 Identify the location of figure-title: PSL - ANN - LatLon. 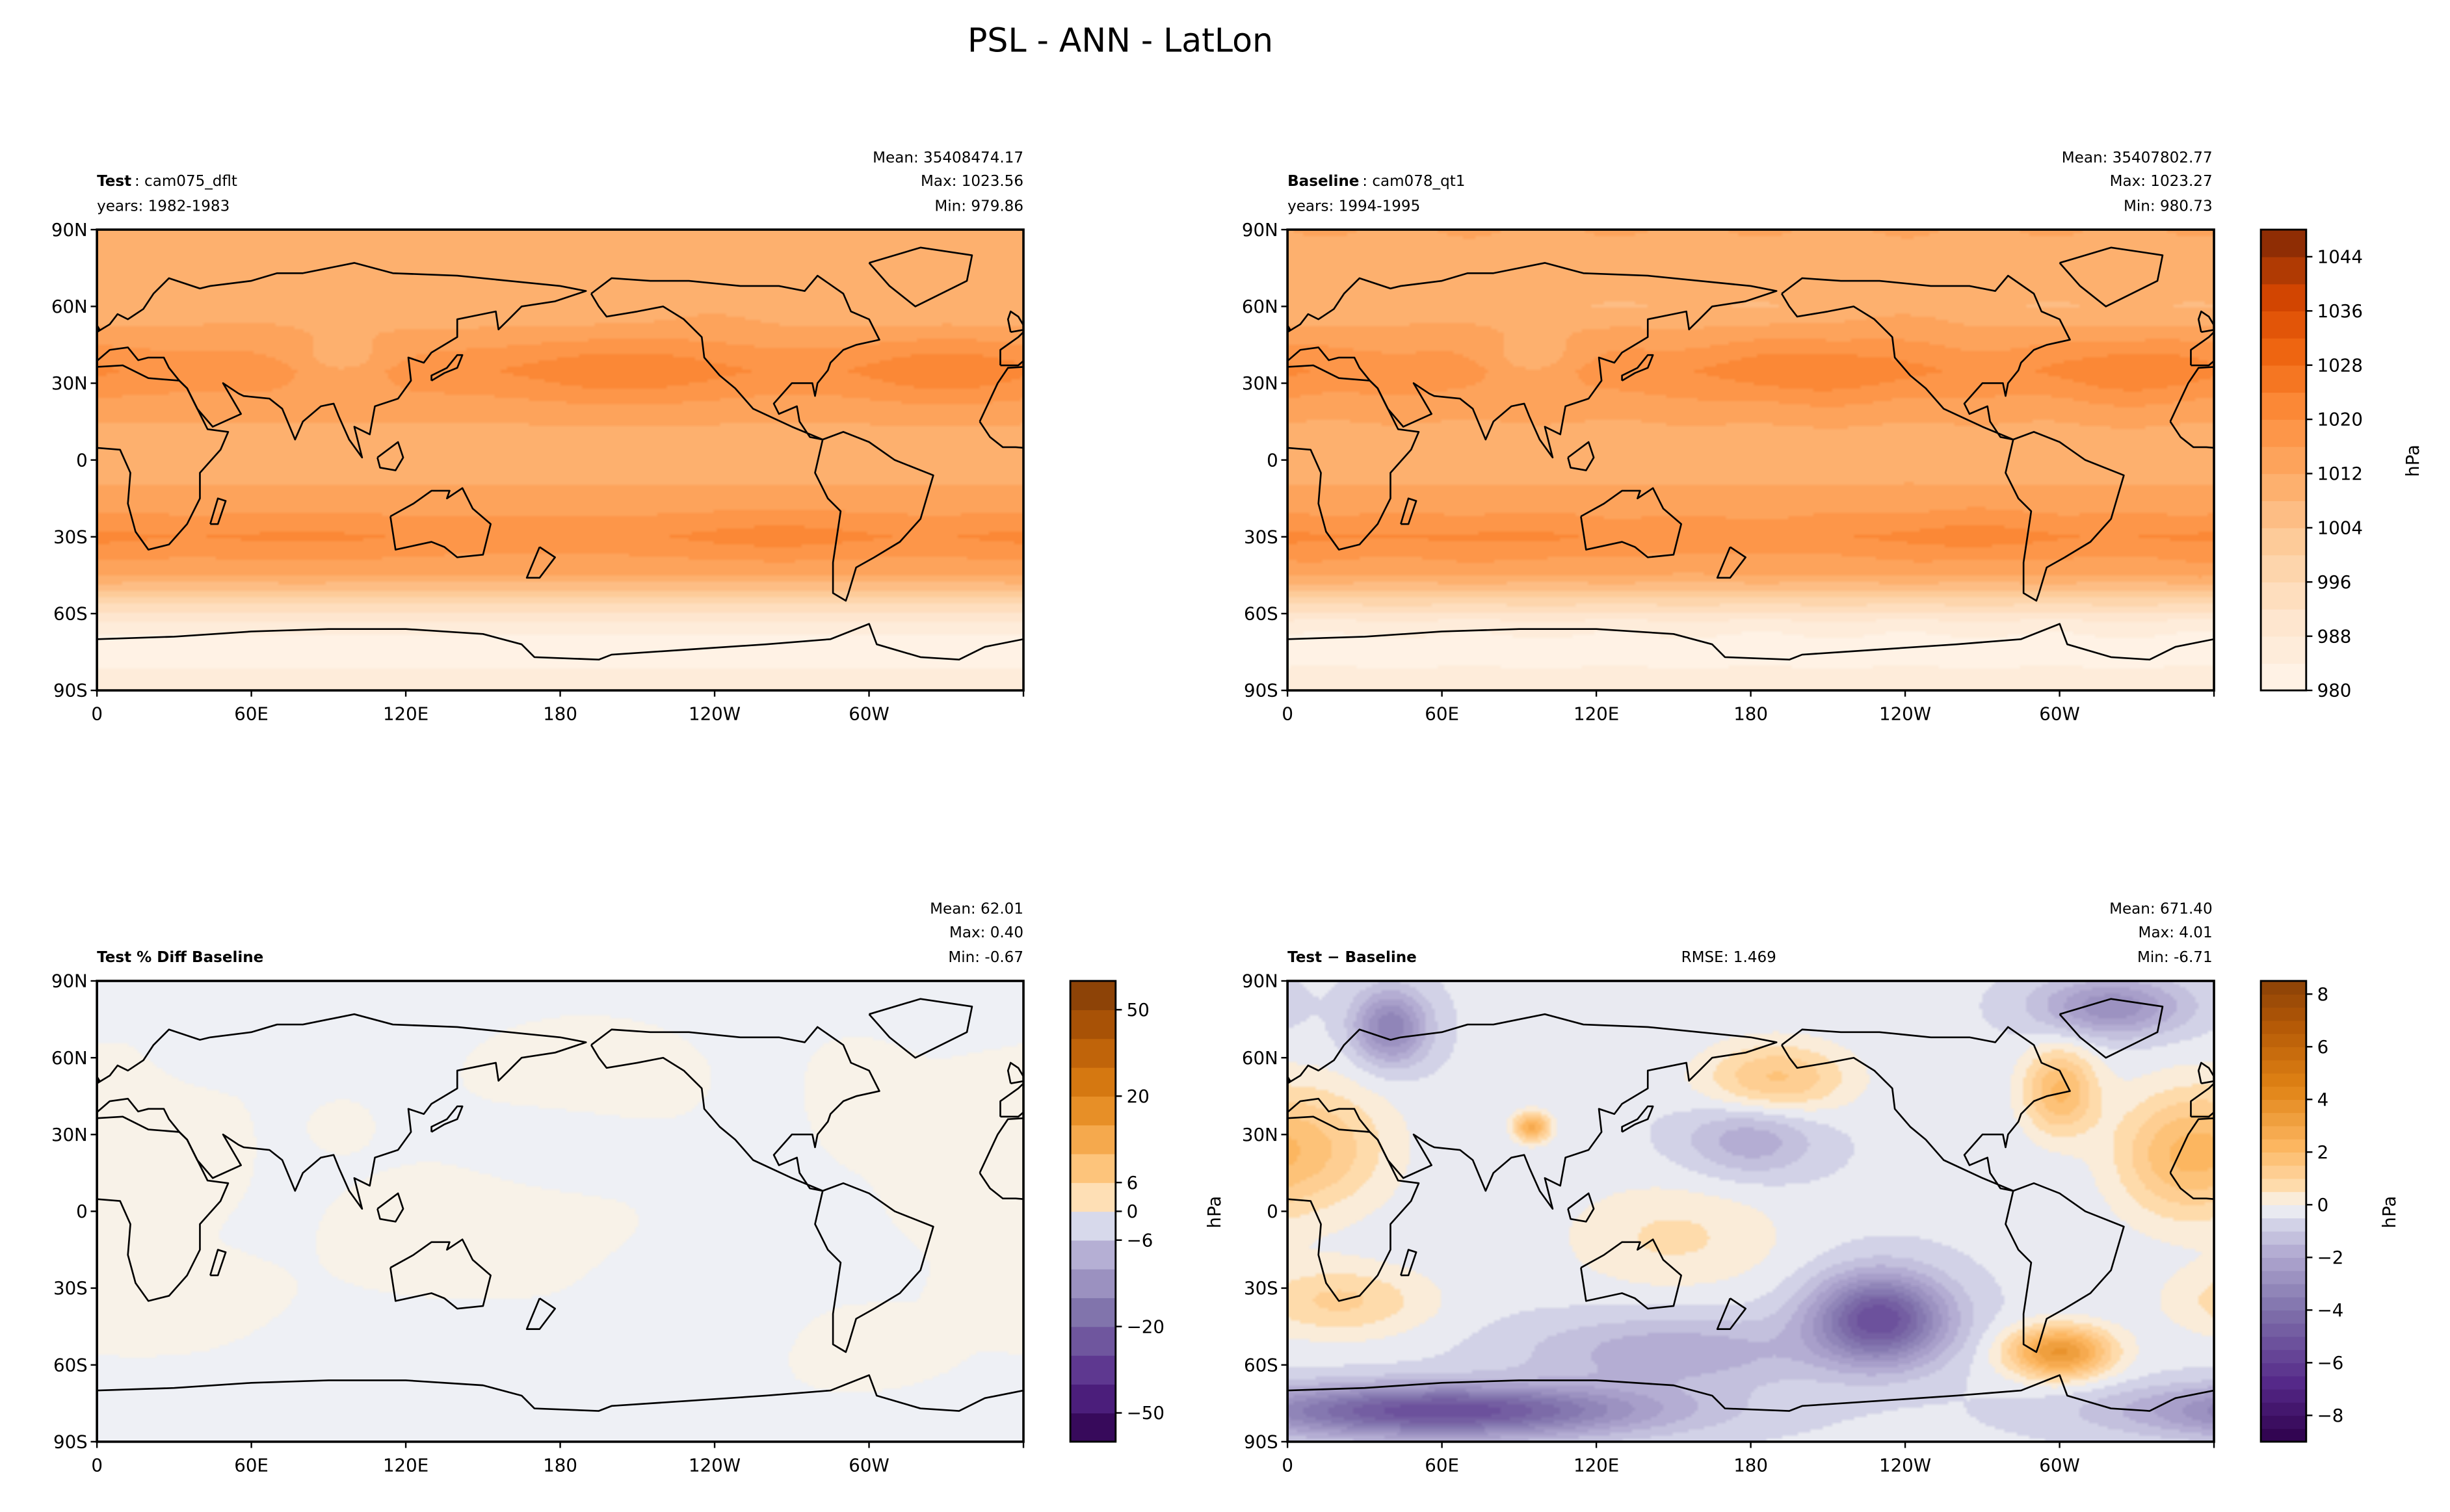
(1120, 40).